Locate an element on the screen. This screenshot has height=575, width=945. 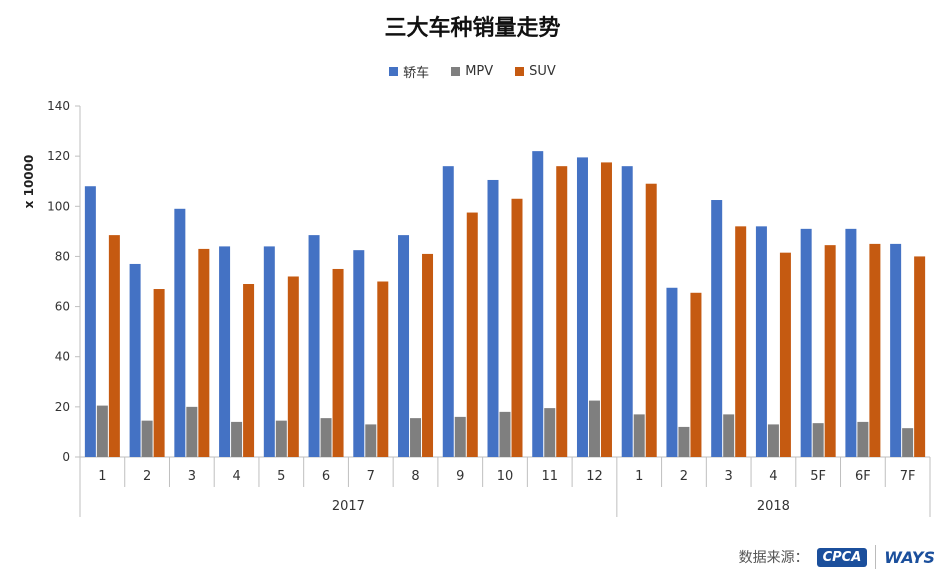
y-tick-label: 140 is located at coordinates (58, 106).